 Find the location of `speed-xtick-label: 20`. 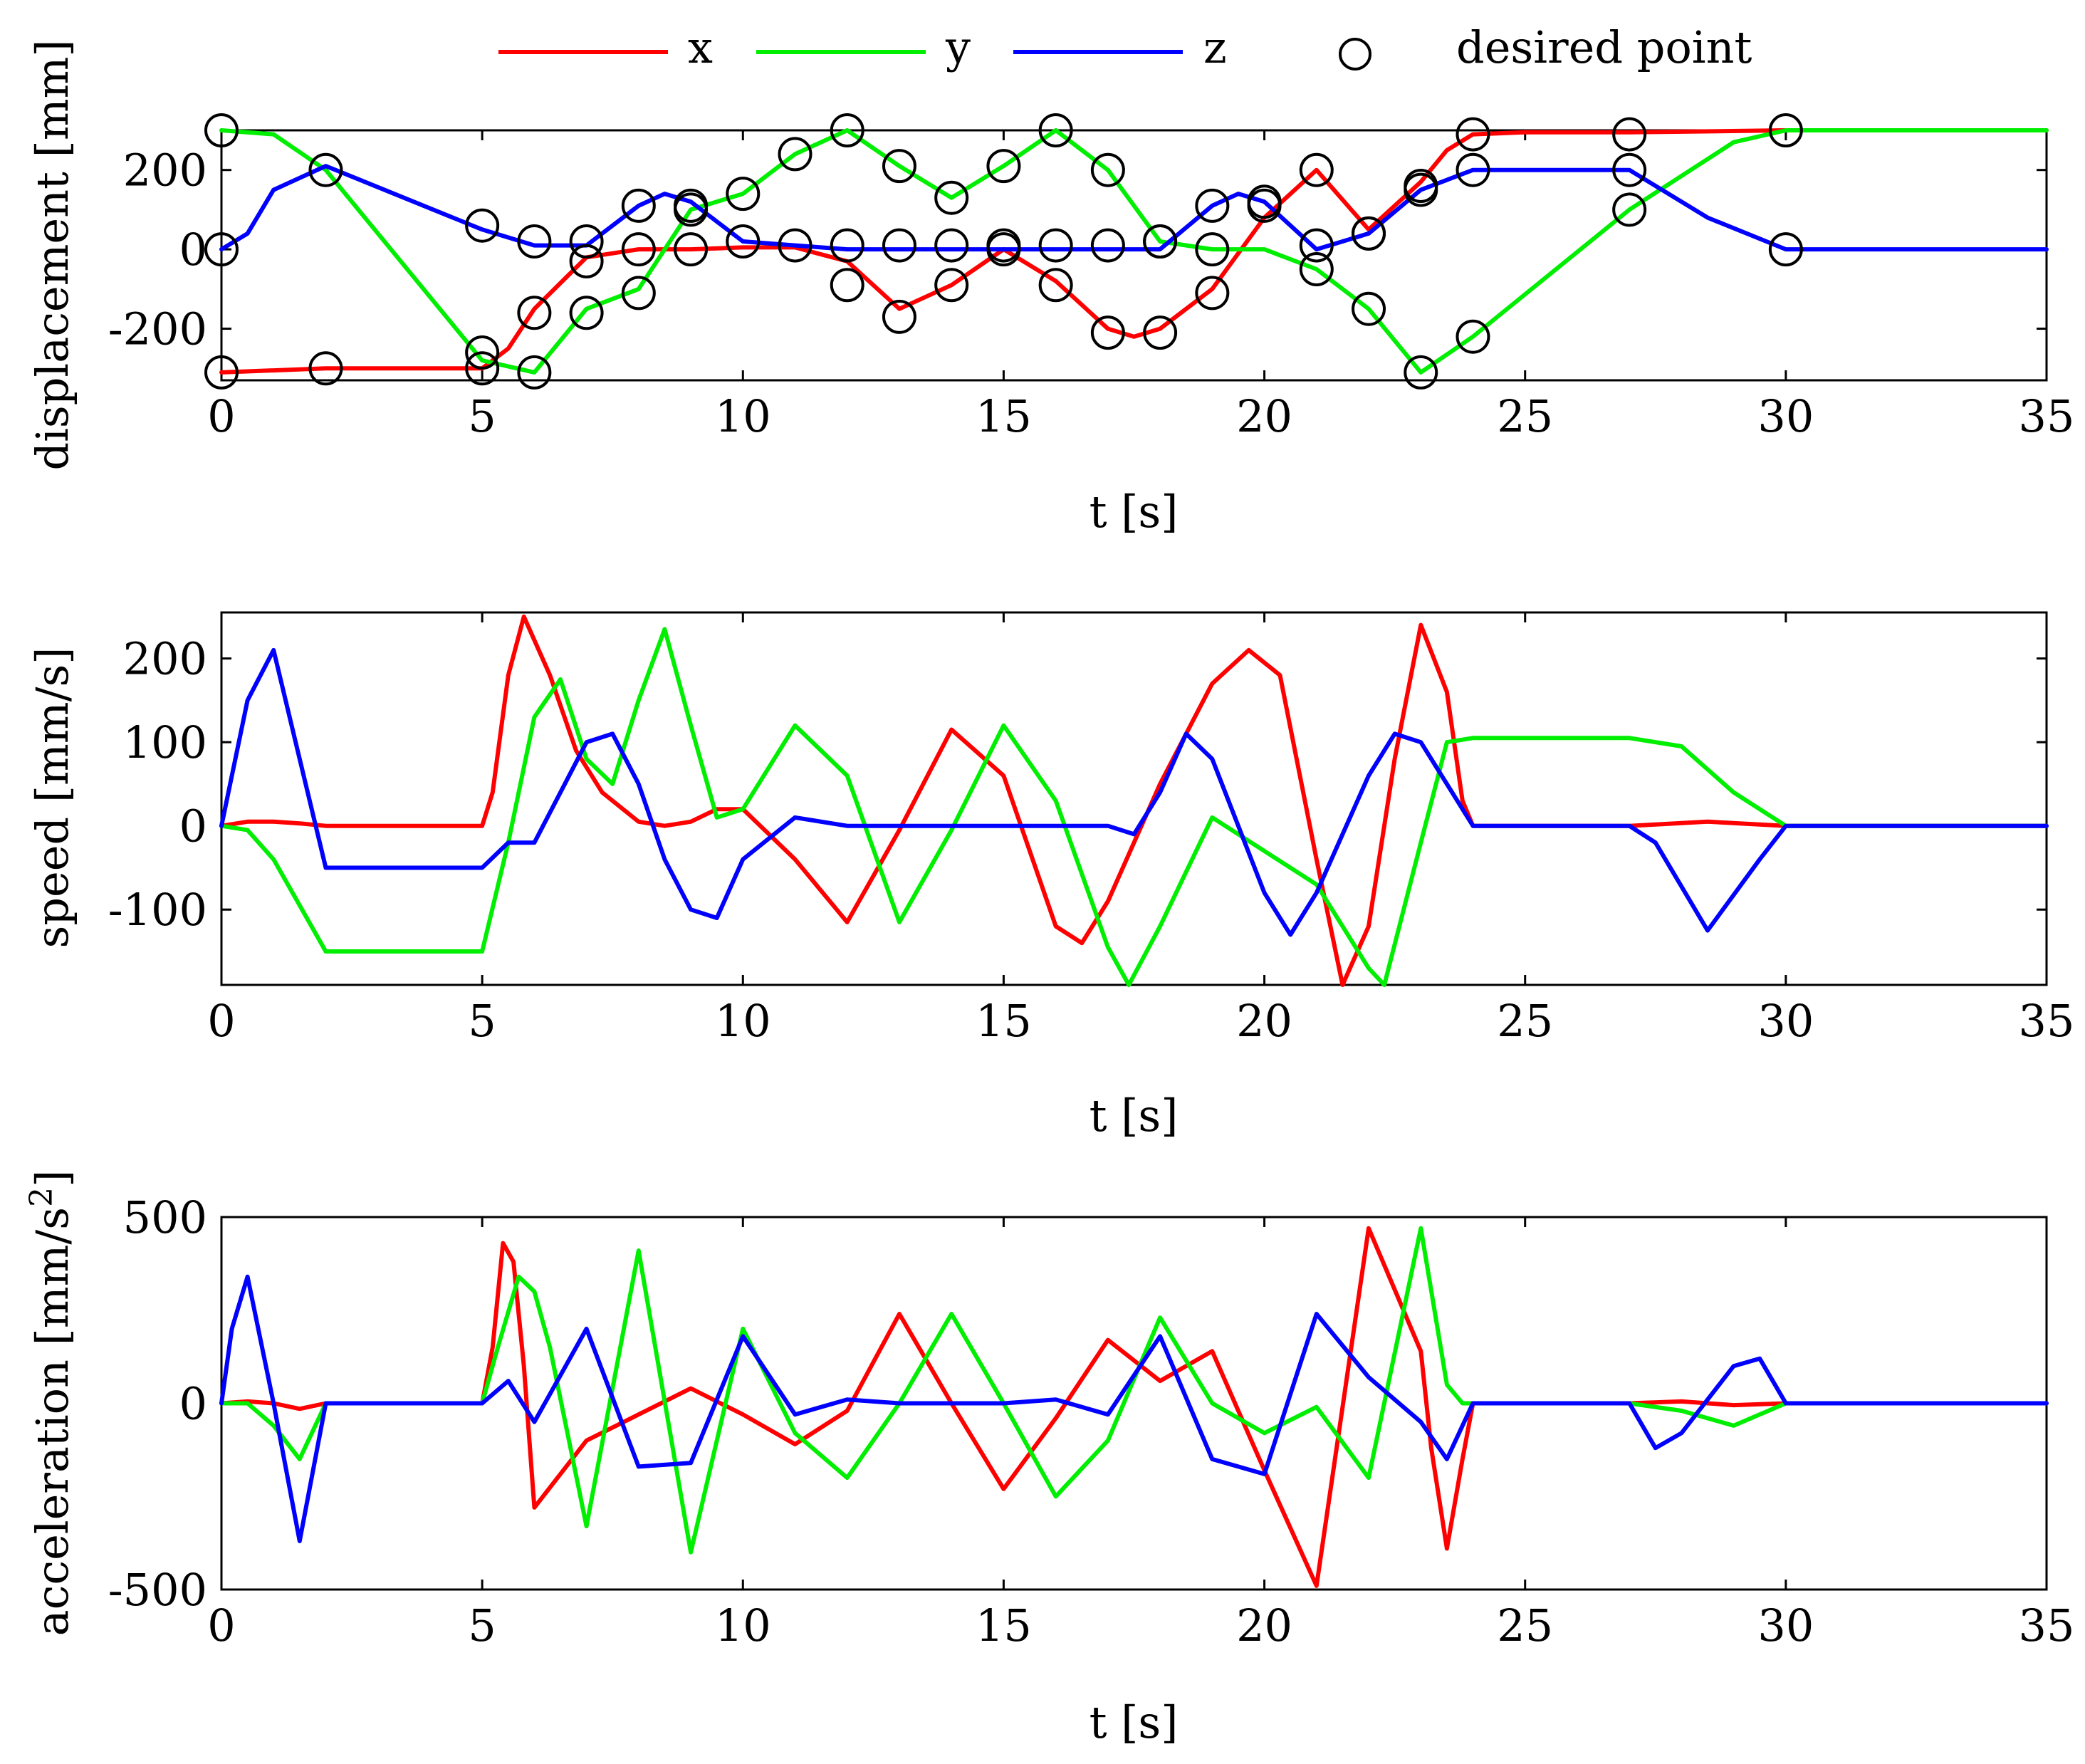

speed-xtick-label: 20 is located at coordinates (1264, 1021).